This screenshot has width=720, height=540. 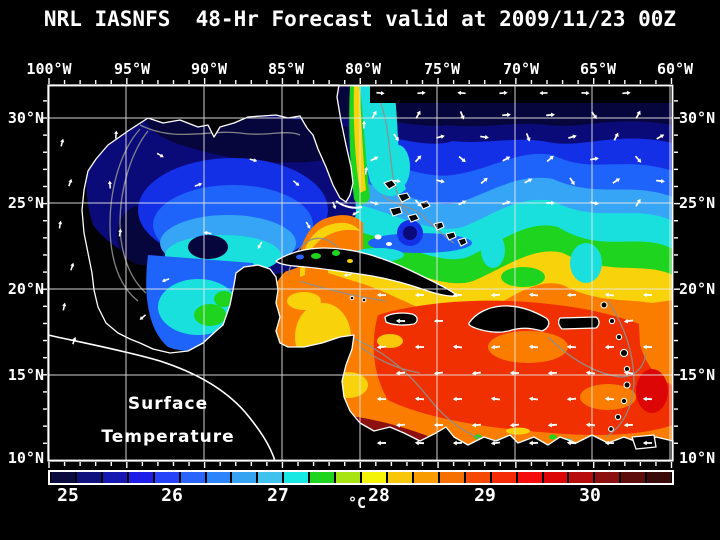 What do you see at coordinates (442, 69) in the screenshot?
I see `lon-label: 75°W` at bounding box center [442, 69].